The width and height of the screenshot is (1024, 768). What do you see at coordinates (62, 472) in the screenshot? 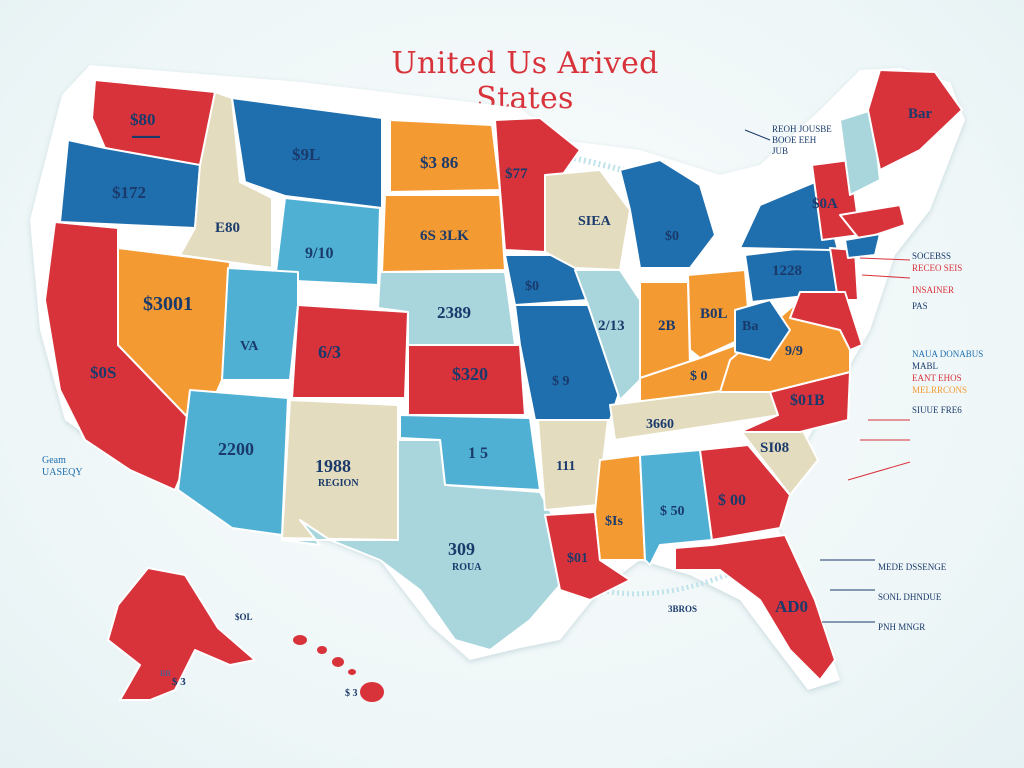
I see `west-annotation-line: UASEQY` at bounding box center [62, 472].